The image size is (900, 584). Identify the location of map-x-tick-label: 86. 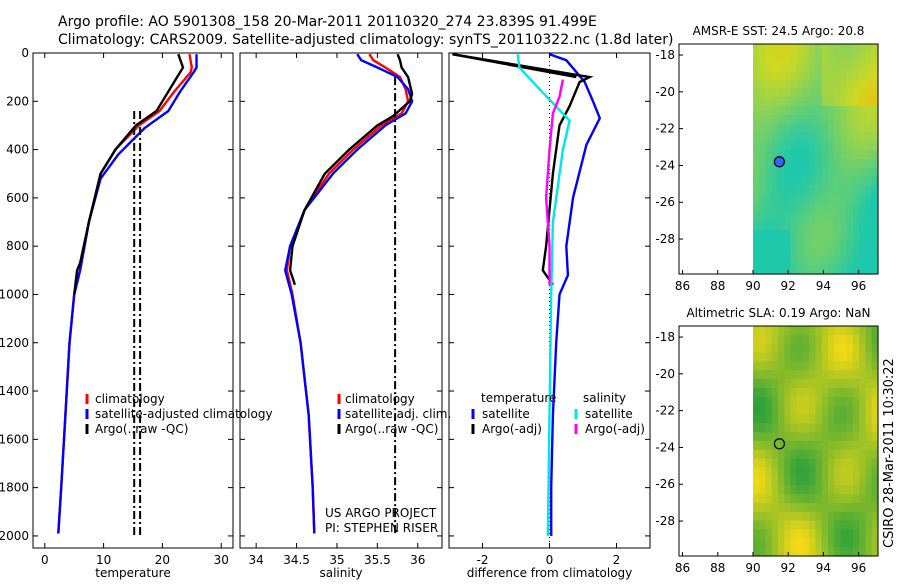
(682, 286).